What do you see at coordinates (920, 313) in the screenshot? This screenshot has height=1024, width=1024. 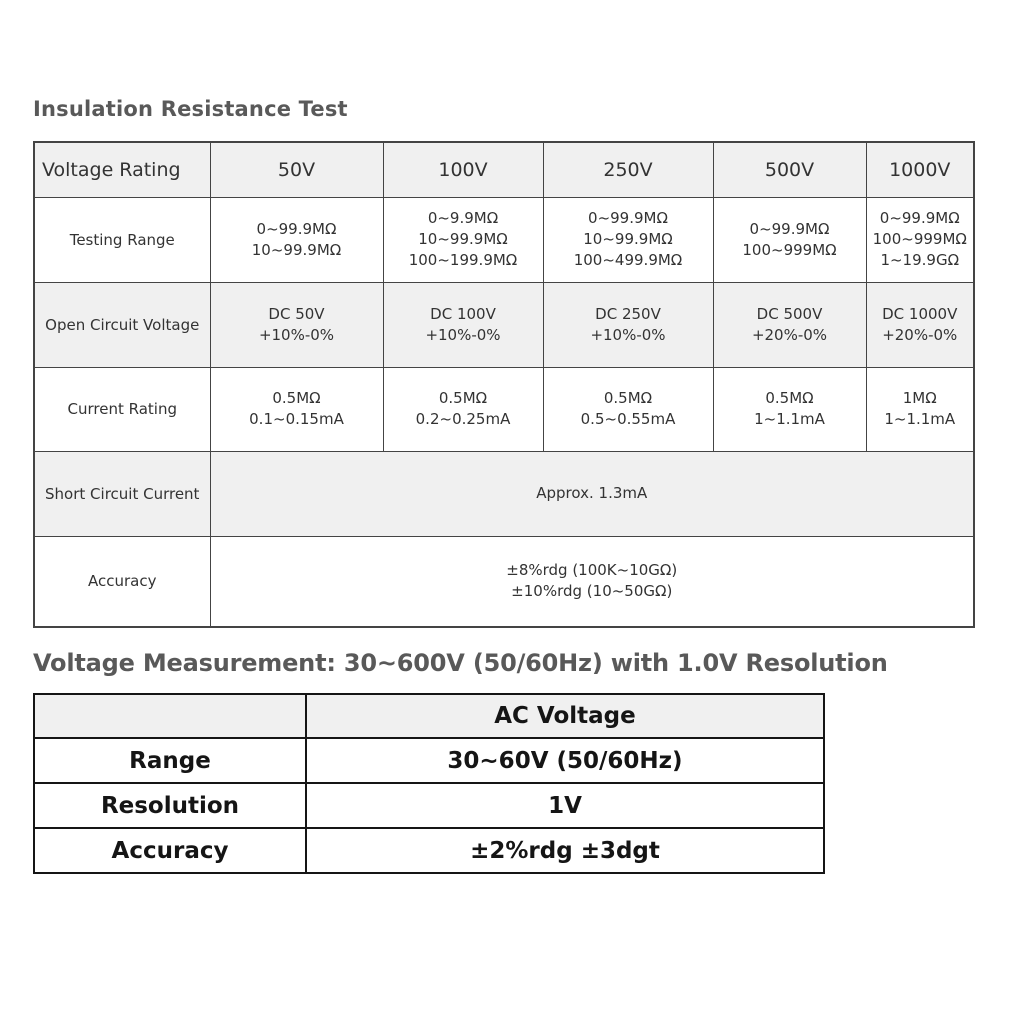 I see `cell-line: DC 1000V` at bounding box center [920, 313].